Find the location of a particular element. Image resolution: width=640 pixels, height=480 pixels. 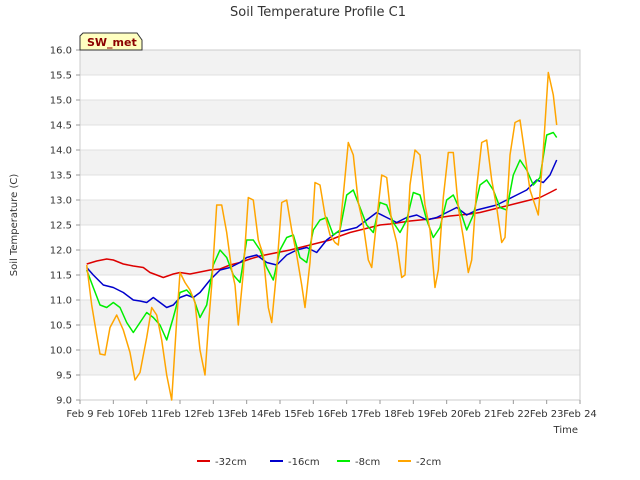

legend-label: -32cm is located at coordinates (231, 462).